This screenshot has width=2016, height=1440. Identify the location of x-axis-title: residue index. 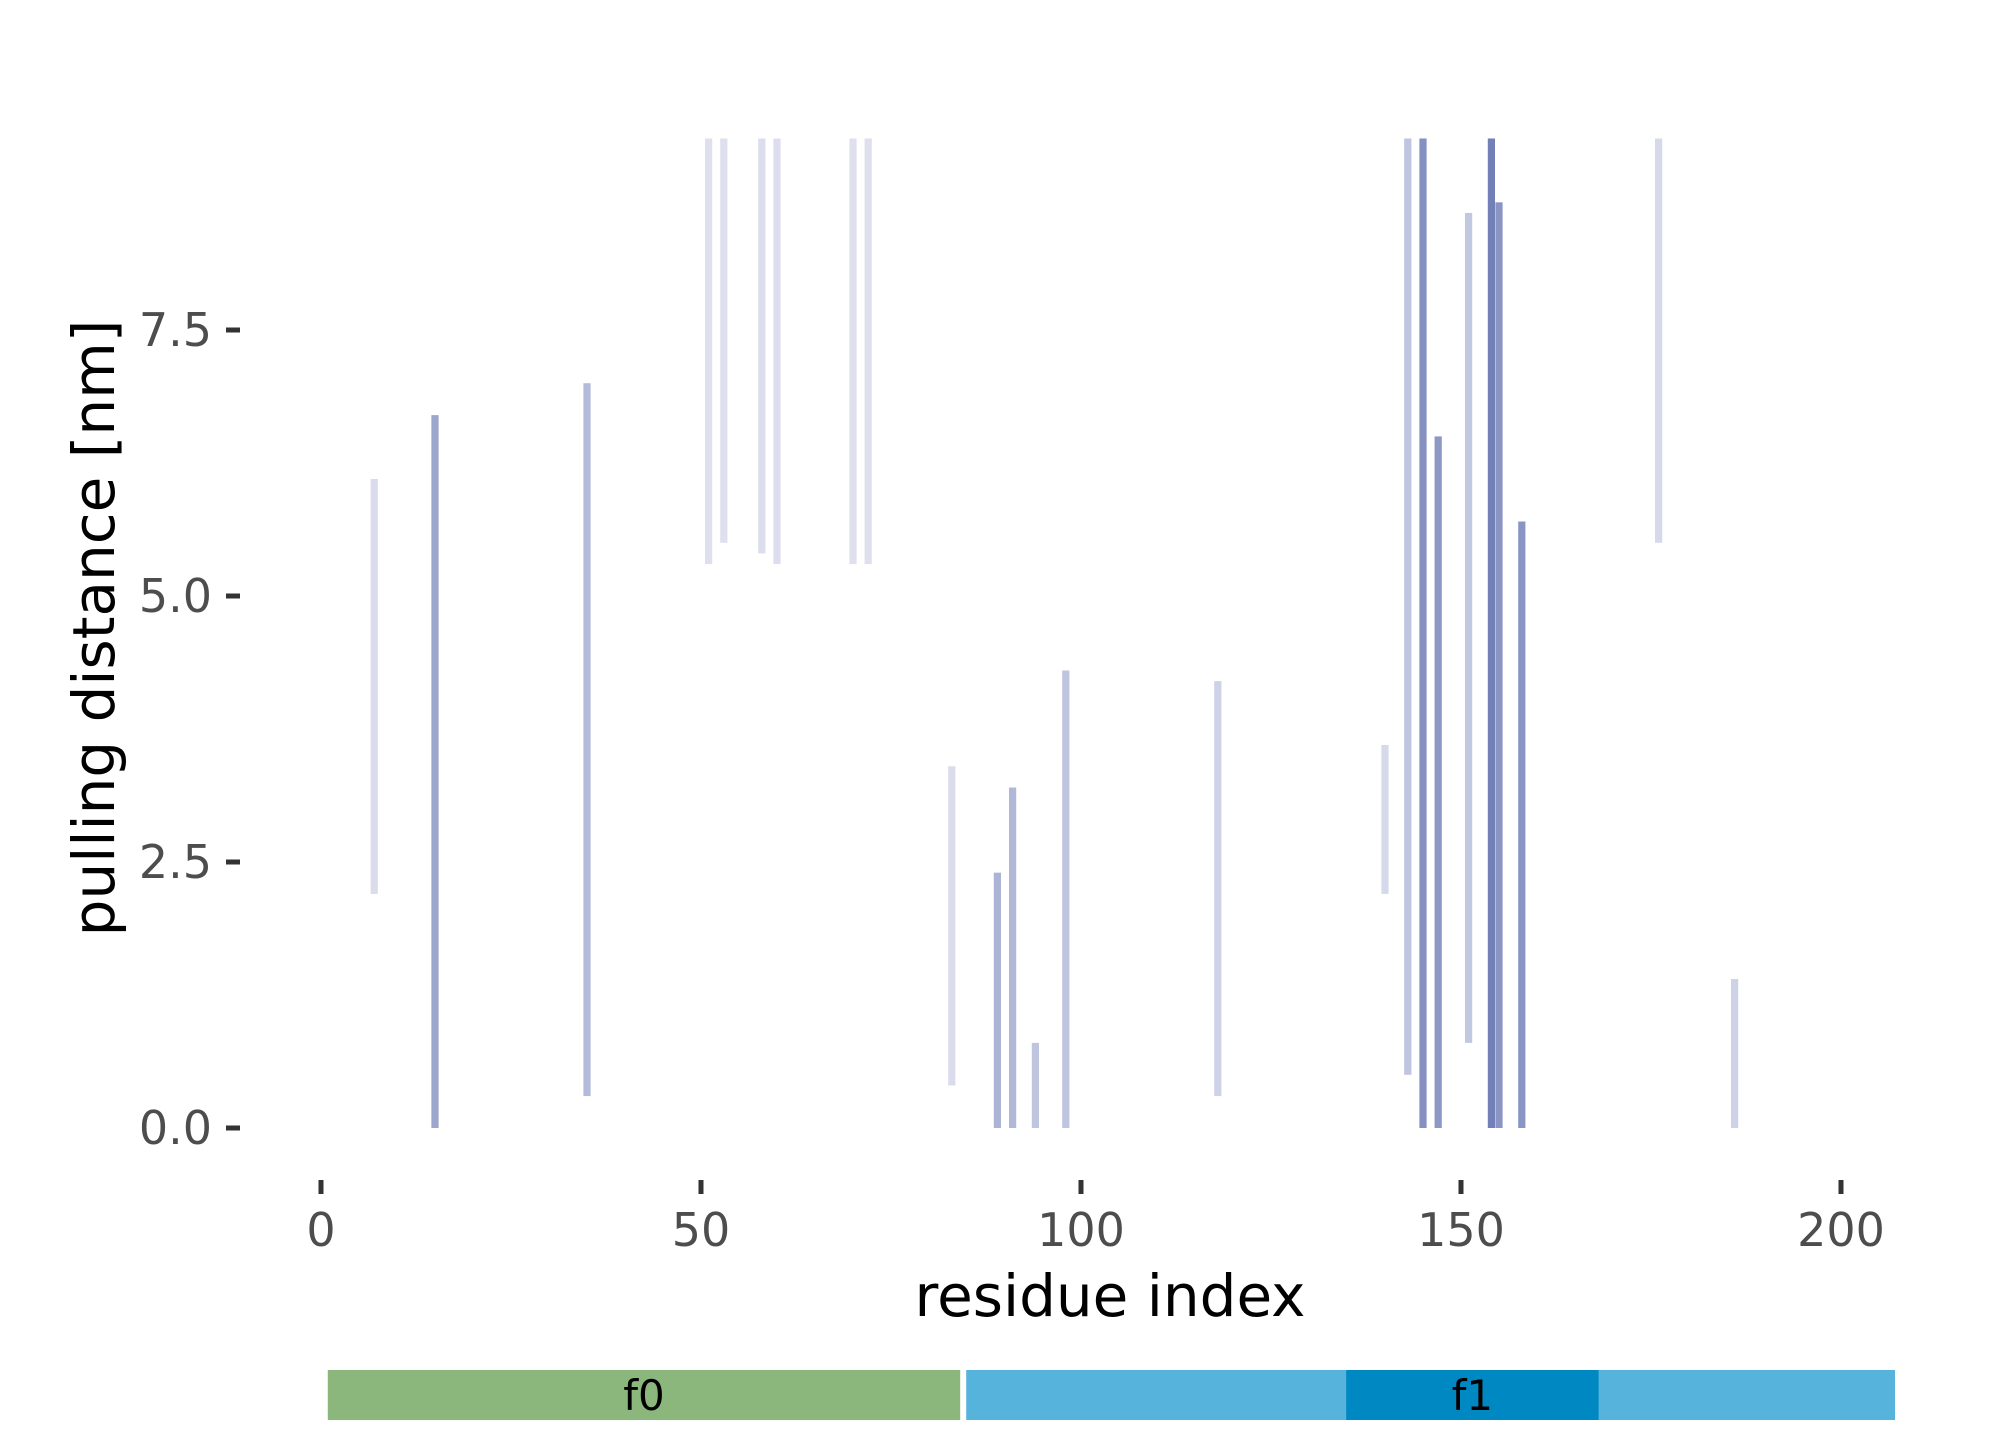
(1110, 1296).